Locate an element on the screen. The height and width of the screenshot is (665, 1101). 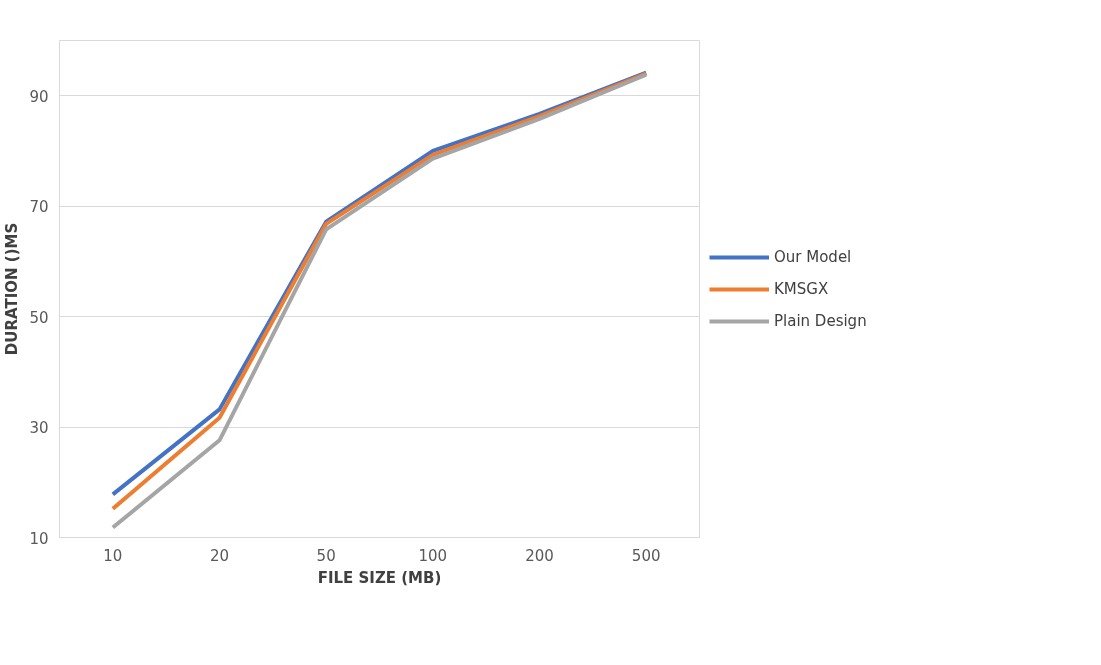
x-tick-label: 10 is located at coordinates (113, 555).